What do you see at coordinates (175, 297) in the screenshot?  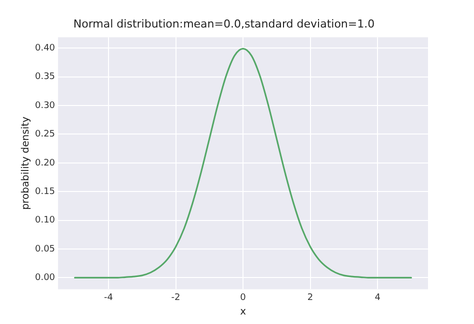 I see `x-tick-label: -2` at bounding box center [175, 297].